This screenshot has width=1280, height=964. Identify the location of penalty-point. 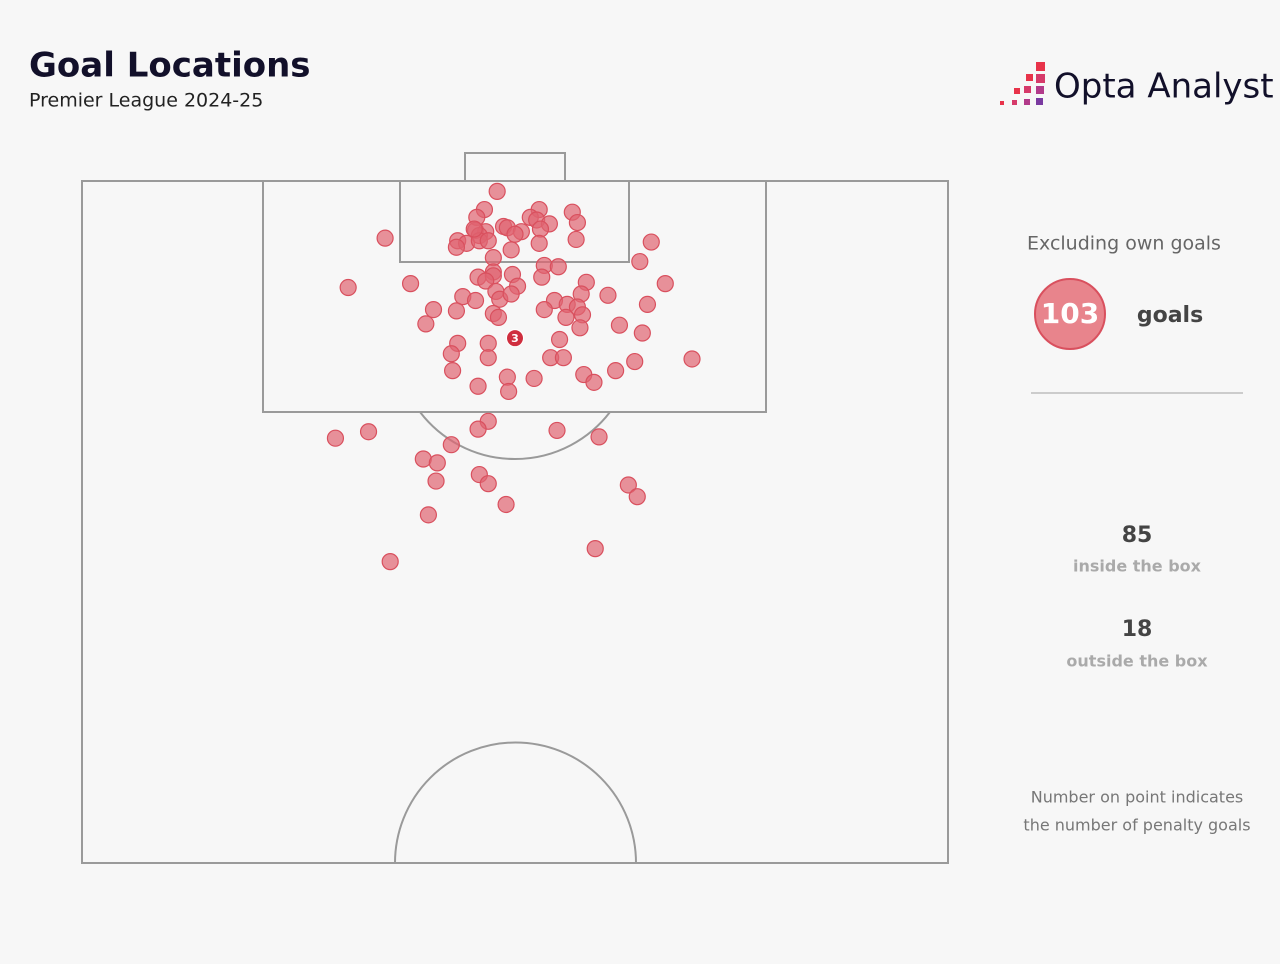
(515, 338).